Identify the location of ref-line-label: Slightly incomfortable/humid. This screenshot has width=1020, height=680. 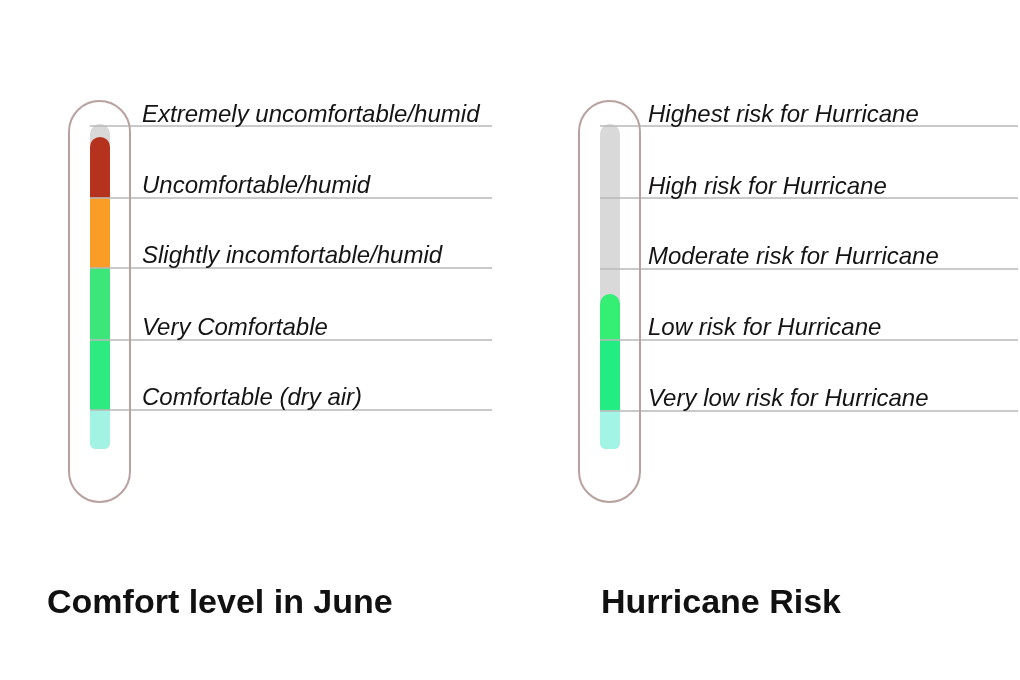
(292, 255).